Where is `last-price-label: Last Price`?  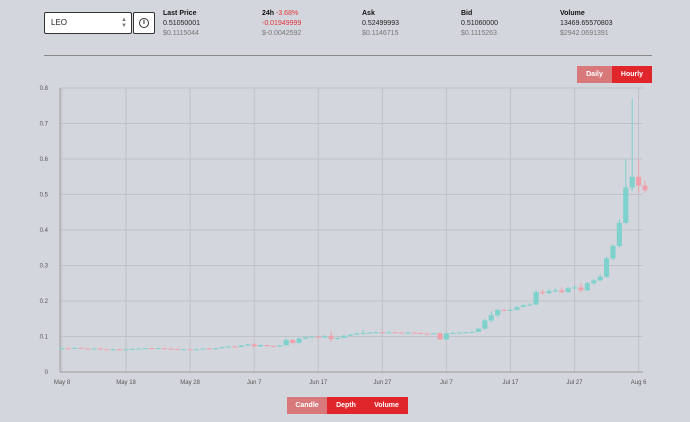 last-price-label: Last Price is located at coordinates (180, 13).